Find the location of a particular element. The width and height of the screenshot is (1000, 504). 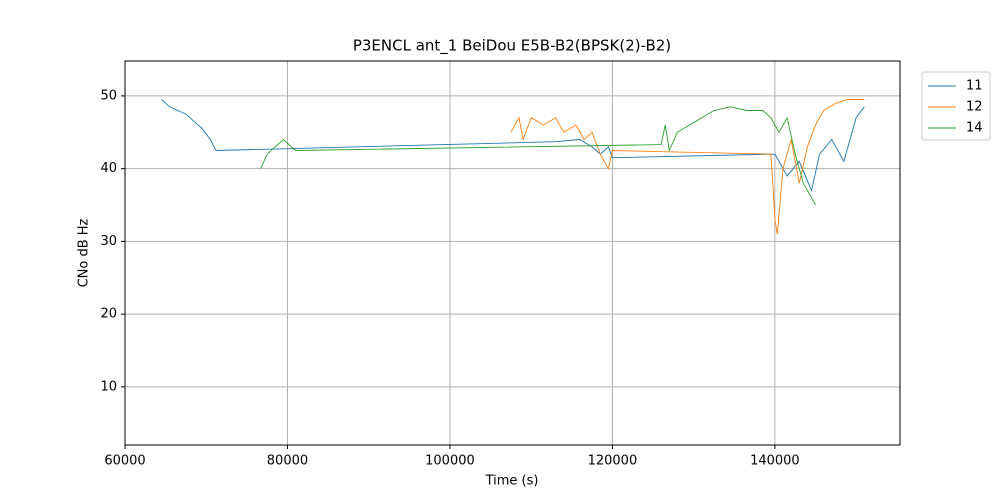

x-tick-label: 120000 is located at coordinates (613, 461).